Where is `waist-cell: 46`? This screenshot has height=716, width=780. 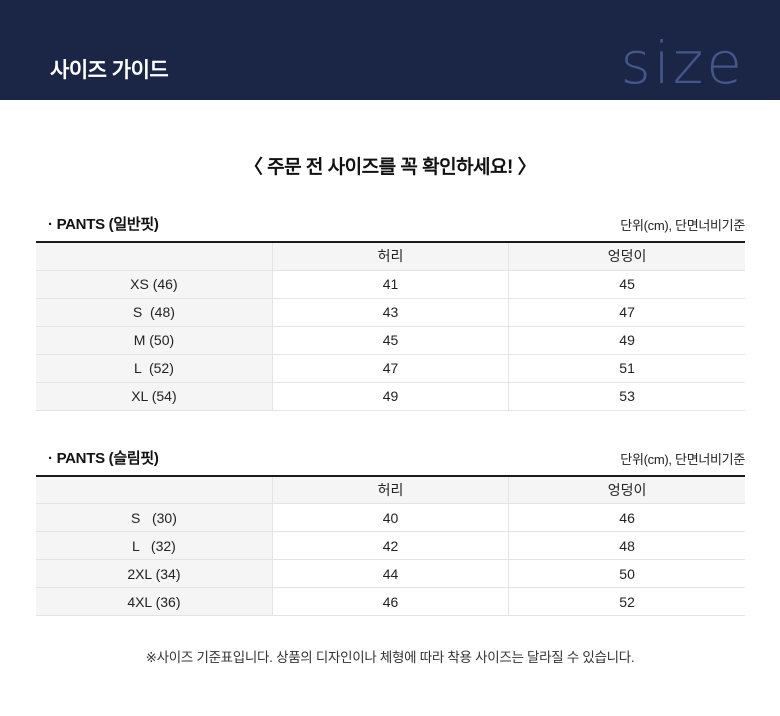 waist-cell: 46 is located at coordinates (390, 601).